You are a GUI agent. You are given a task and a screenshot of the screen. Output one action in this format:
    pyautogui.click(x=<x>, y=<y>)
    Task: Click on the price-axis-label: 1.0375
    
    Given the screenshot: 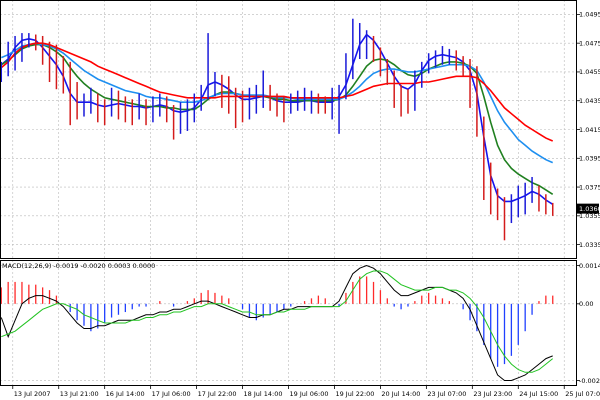 What is the action you would take?
    pyautogui.click(x=589, y=187)
    